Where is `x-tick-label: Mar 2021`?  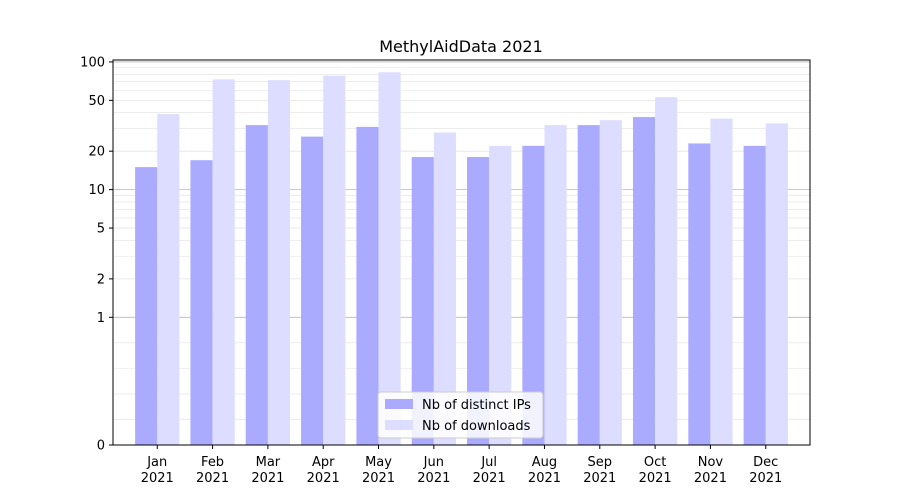
x-tick-label: Mar 2021 is located at coordinates (267, 470).